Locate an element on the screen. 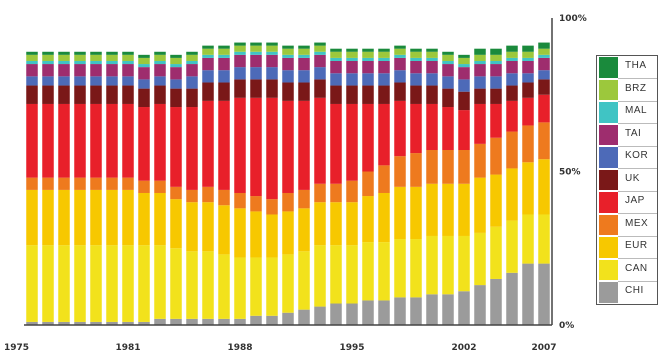 The image size is (662, 352). bar-segment-mal-1981 is located at coordinates (128, 62).